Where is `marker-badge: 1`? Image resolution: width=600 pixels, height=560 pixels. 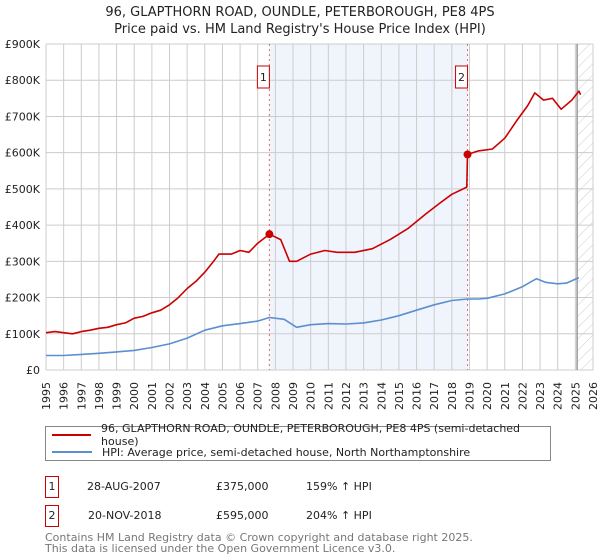 marker-badge: 1 is located at coordinates (52, 487).